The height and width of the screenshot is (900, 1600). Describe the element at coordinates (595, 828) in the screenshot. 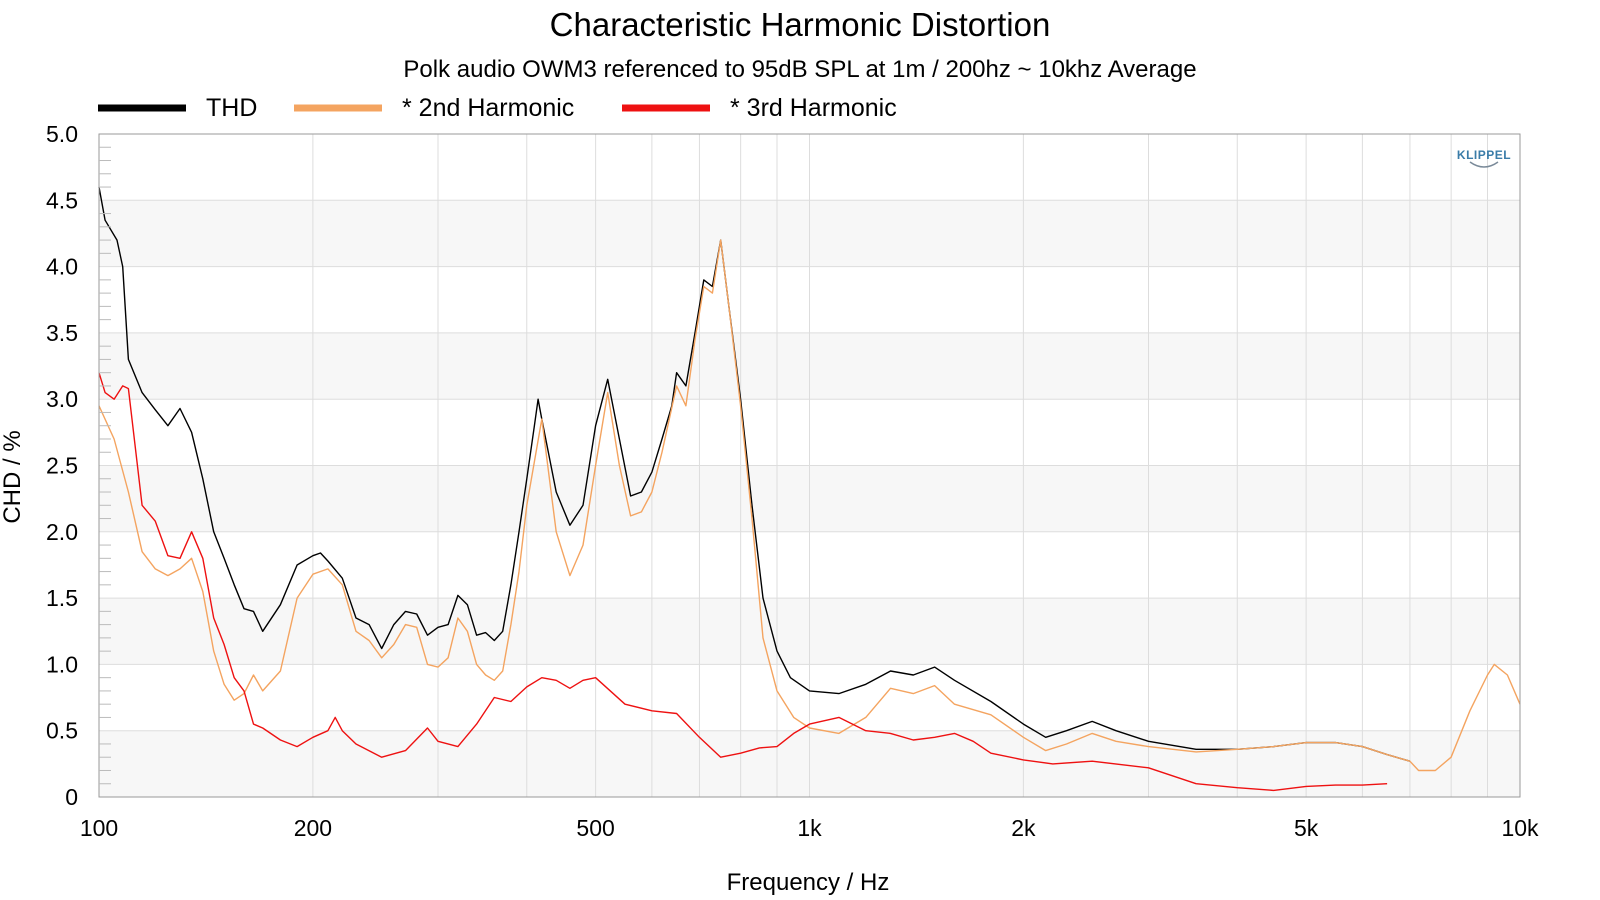

I see `x-tick-label: 500` at that location.